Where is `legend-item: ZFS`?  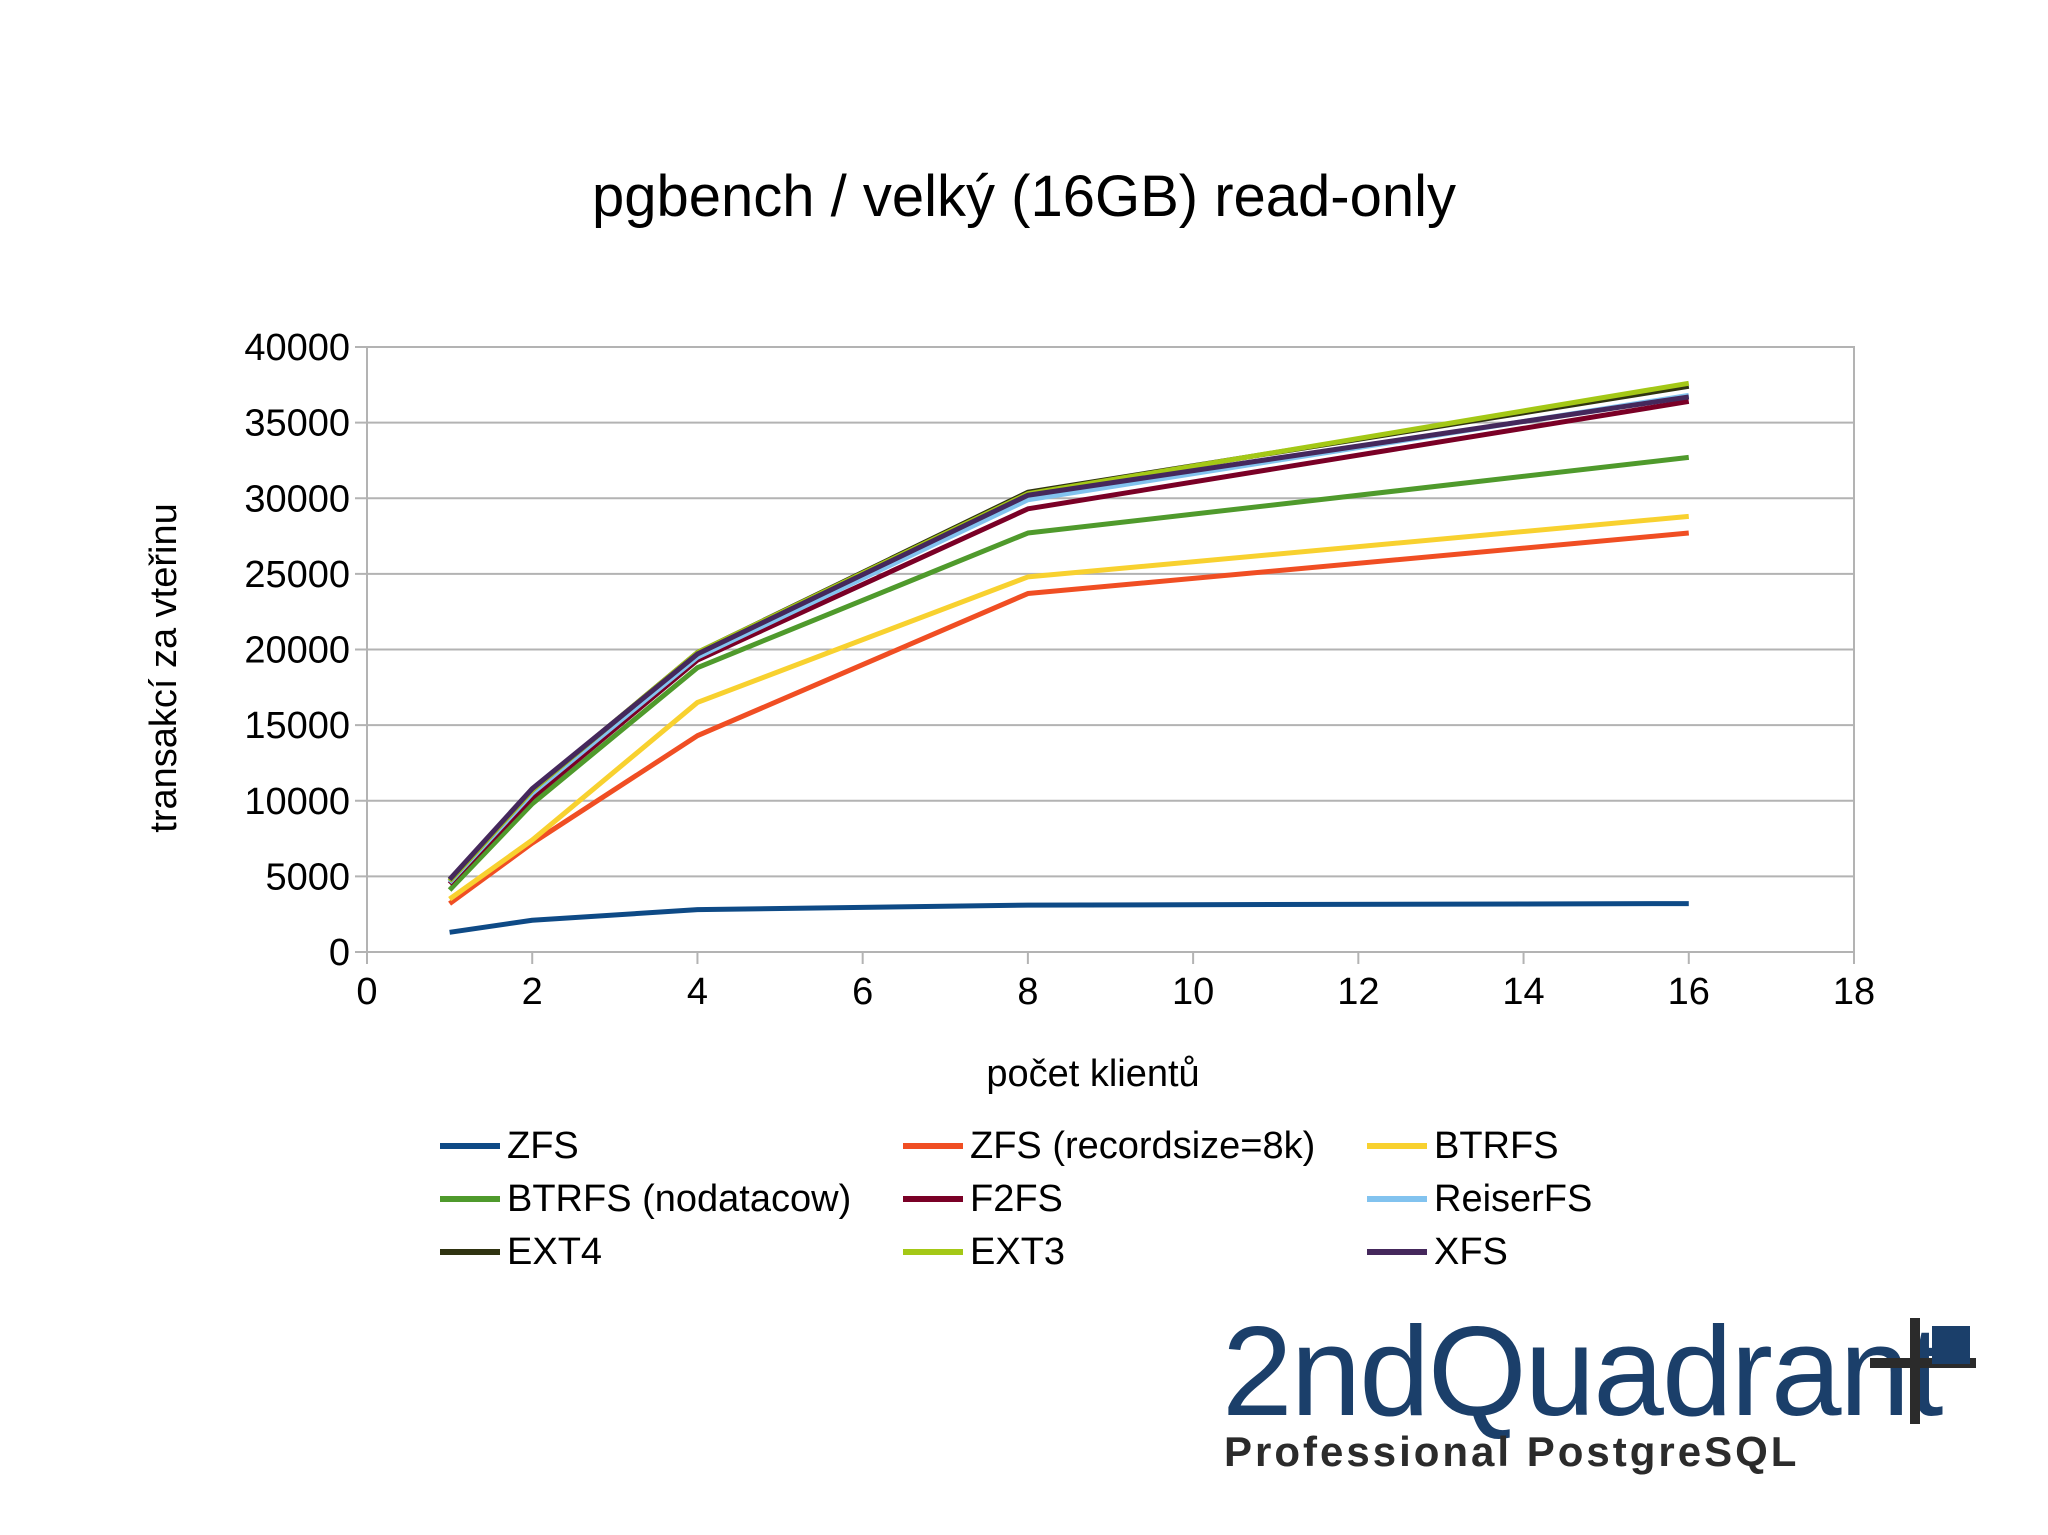
legend-item: ZFS is located at coordinates (509, 1146).